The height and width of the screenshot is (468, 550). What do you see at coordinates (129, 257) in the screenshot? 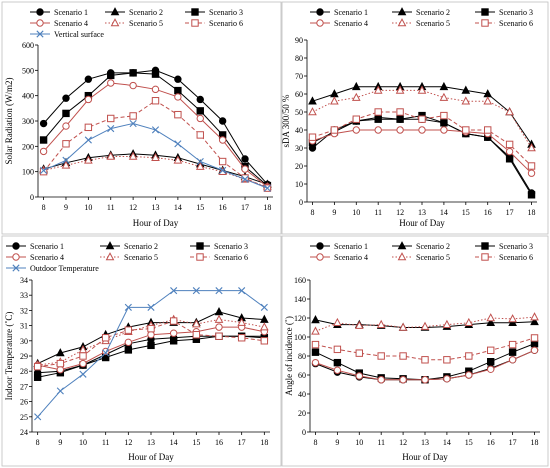
I see `legend-item: Scenario 5` at bounding box center [129, 257].